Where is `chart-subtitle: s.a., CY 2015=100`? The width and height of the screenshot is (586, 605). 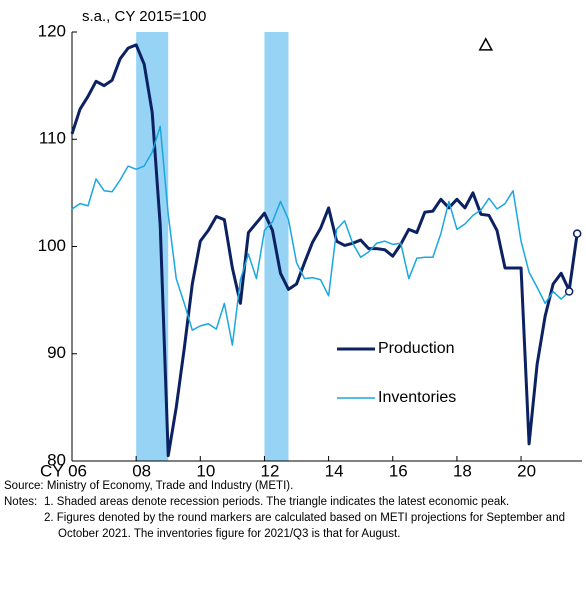 chart-subtitle: s.a., CY 2015=100 is located at coordinates (144, 16).